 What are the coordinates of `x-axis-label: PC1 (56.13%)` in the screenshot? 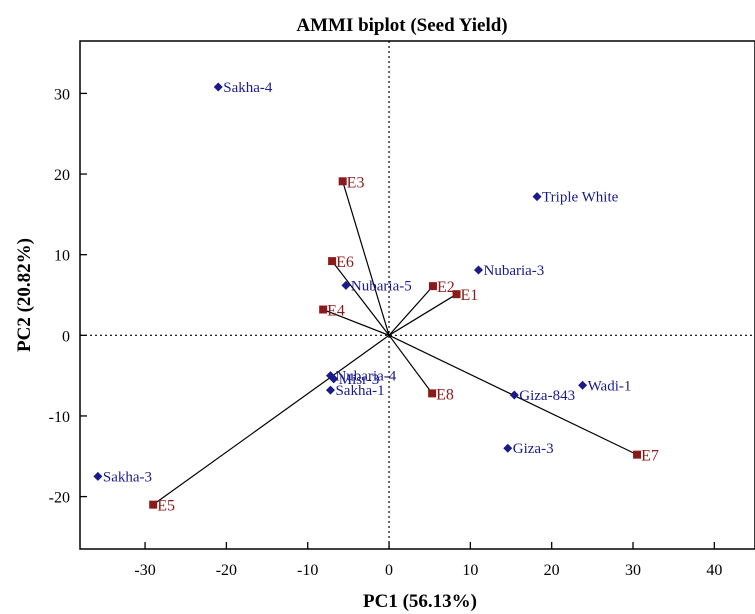 It's located at (420, 601).